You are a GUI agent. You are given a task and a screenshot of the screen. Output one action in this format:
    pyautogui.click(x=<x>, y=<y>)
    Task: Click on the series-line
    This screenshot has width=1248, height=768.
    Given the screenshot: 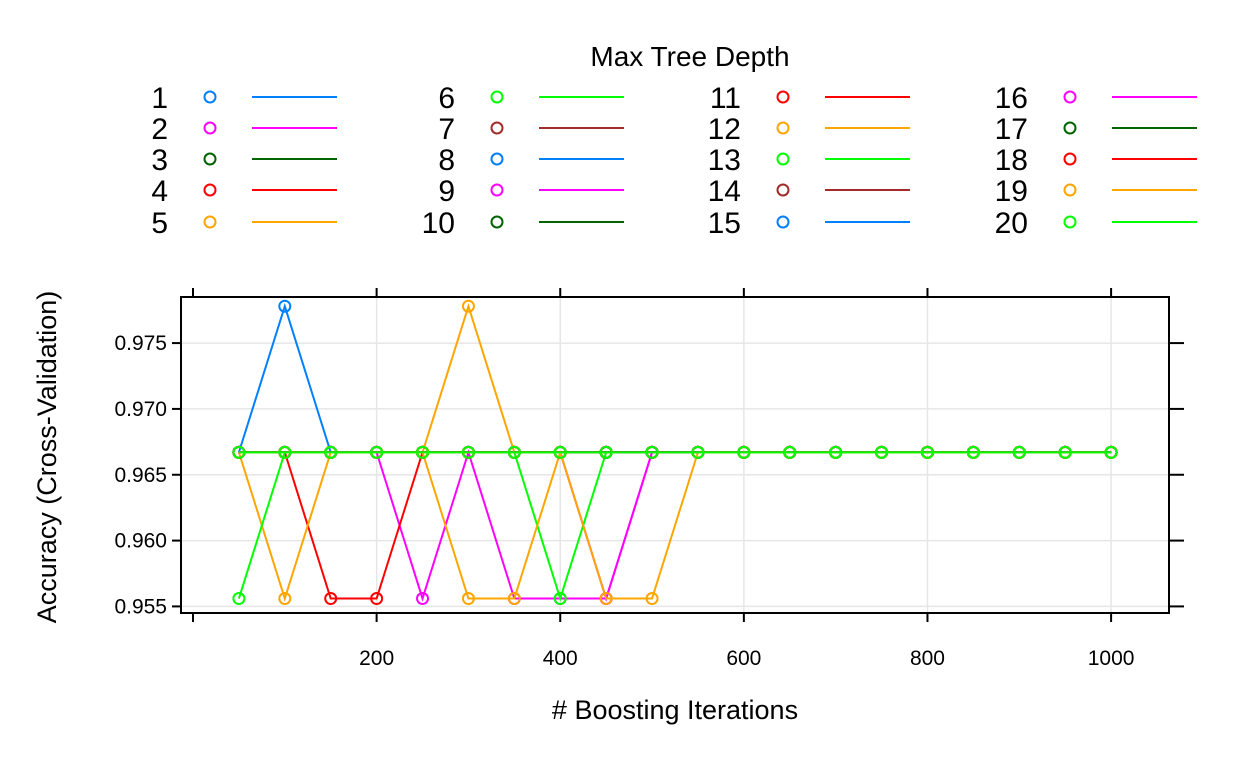 What is the action you would take?
    pyautogui.click(x=674, y=378)
    